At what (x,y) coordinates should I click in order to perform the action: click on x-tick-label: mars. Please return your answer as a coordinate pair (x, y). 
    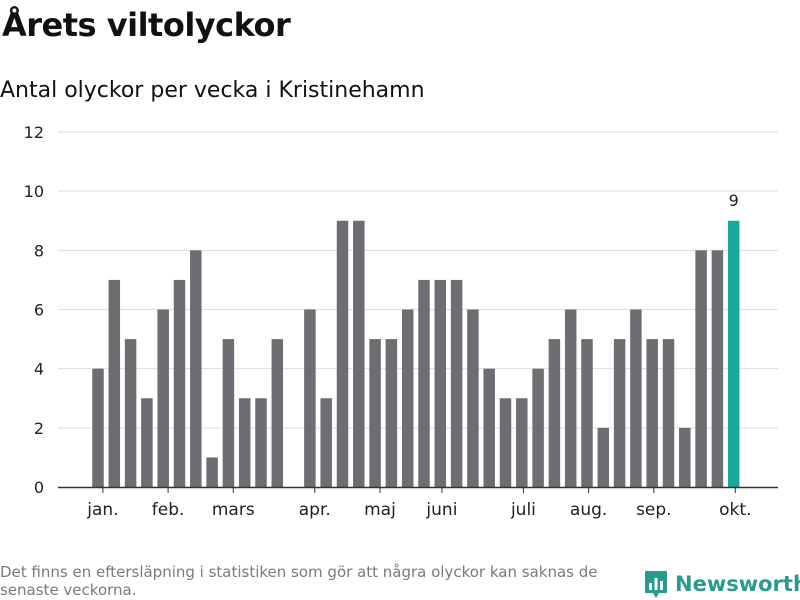
    Looking at the image, I should click on (233, 510).